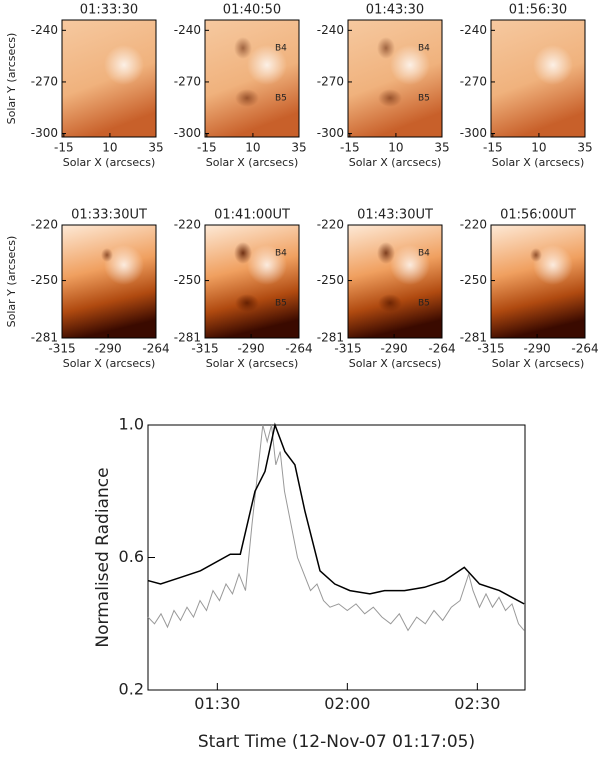 This screenshot has width=600, height=758. What do you see at coordinates (131, 424) in the screenshot?
I see `y-tick-label: 1.0` at bounding box center [131, 424].